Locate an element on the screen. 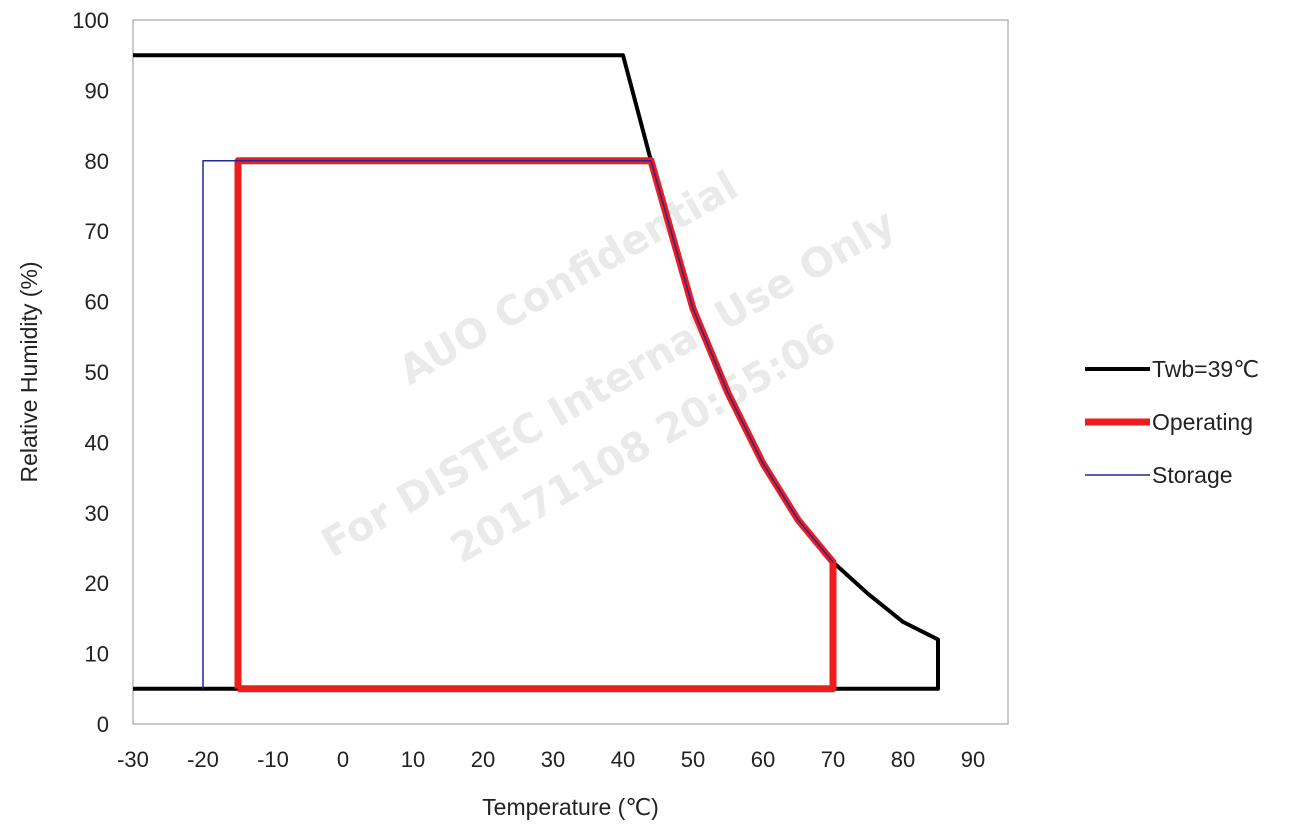 The height and width of the screenshot is (827, 1294). legend: Twb=39℃ Operating Storage is located at coordinates (1172, 422).